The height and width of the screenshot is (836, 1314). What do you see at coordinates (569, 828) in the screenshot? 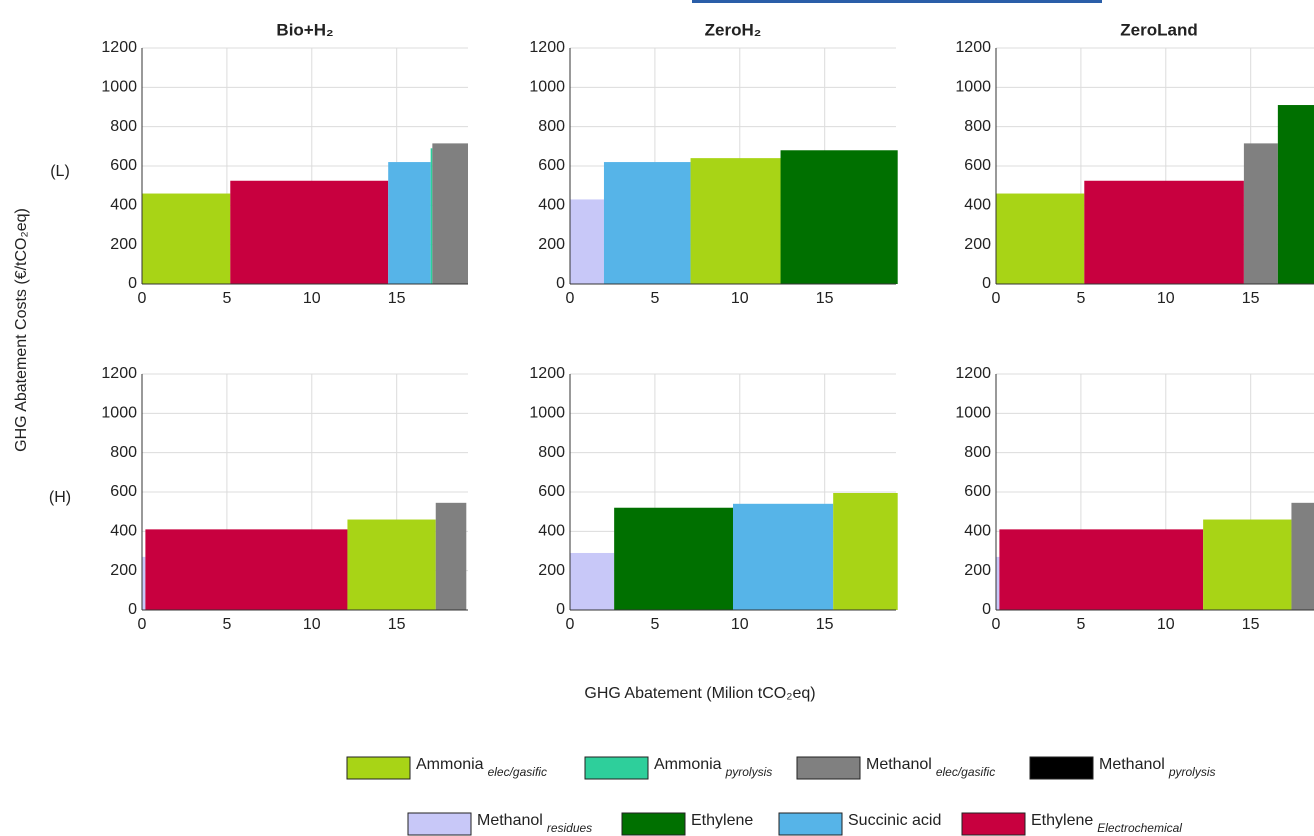
I see `legend-sublabel: residues` at bounding box center [569, 828].